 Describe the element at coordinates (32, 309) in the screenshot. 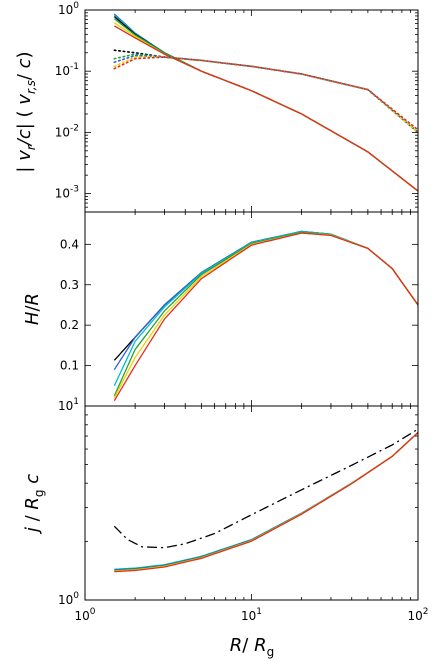

I see `ylabel-middle: H/R` at that location.